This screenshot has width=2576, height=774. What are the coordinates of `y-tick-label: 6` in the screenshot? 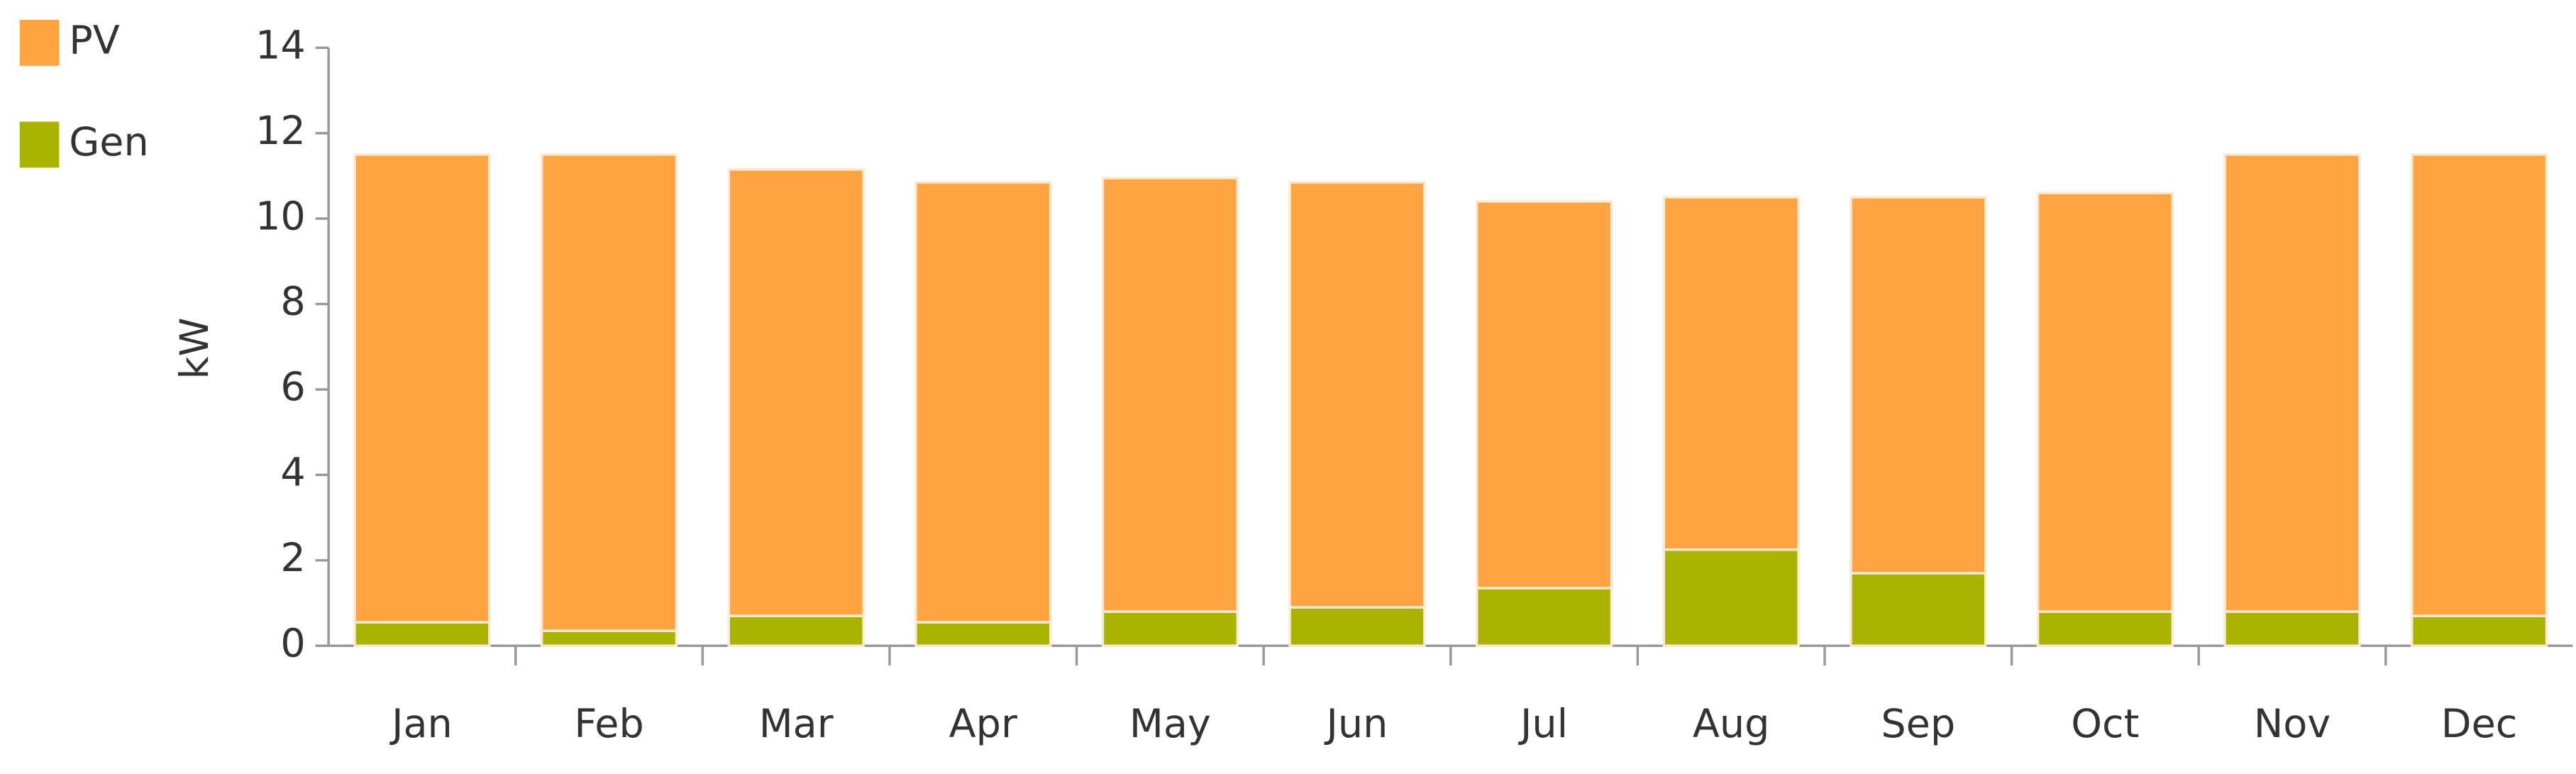 It's located at (292, 387).